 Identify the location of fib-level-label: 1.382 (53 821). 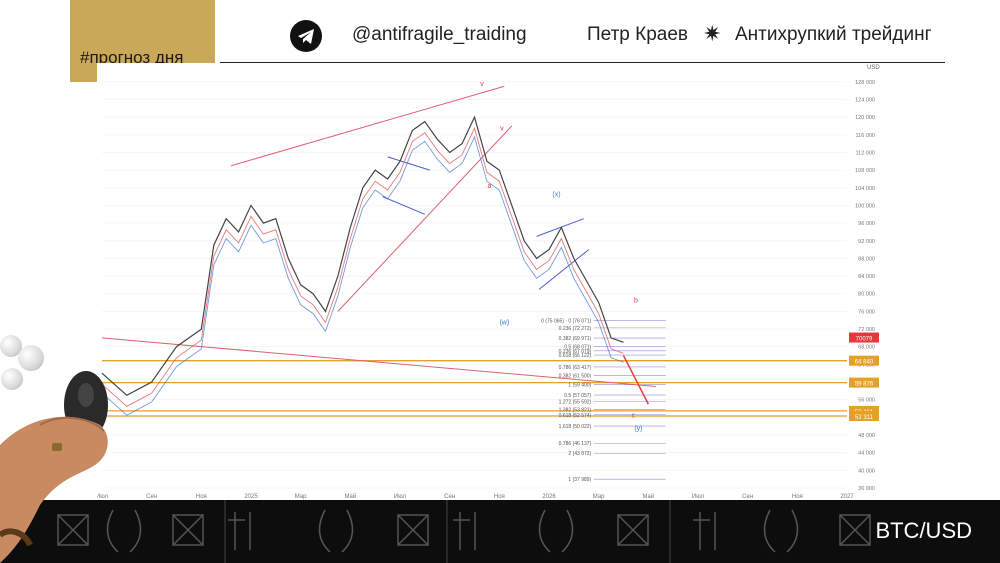
(575, 410).